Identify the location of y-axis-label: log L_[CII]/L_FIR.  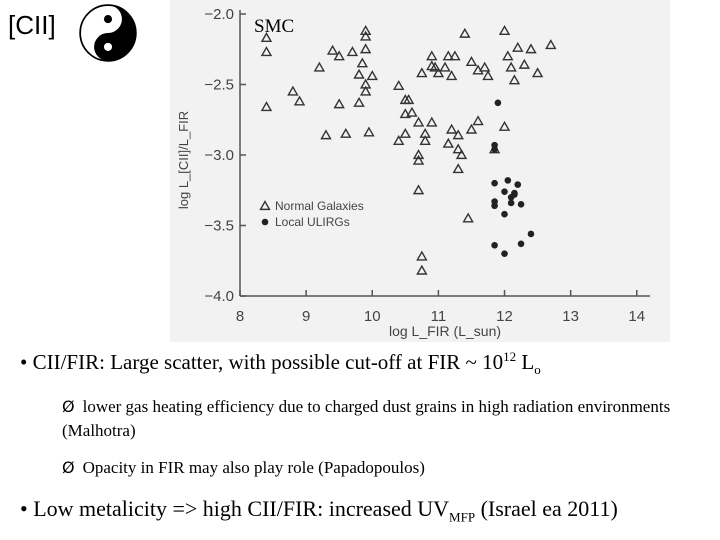
(183, 160).